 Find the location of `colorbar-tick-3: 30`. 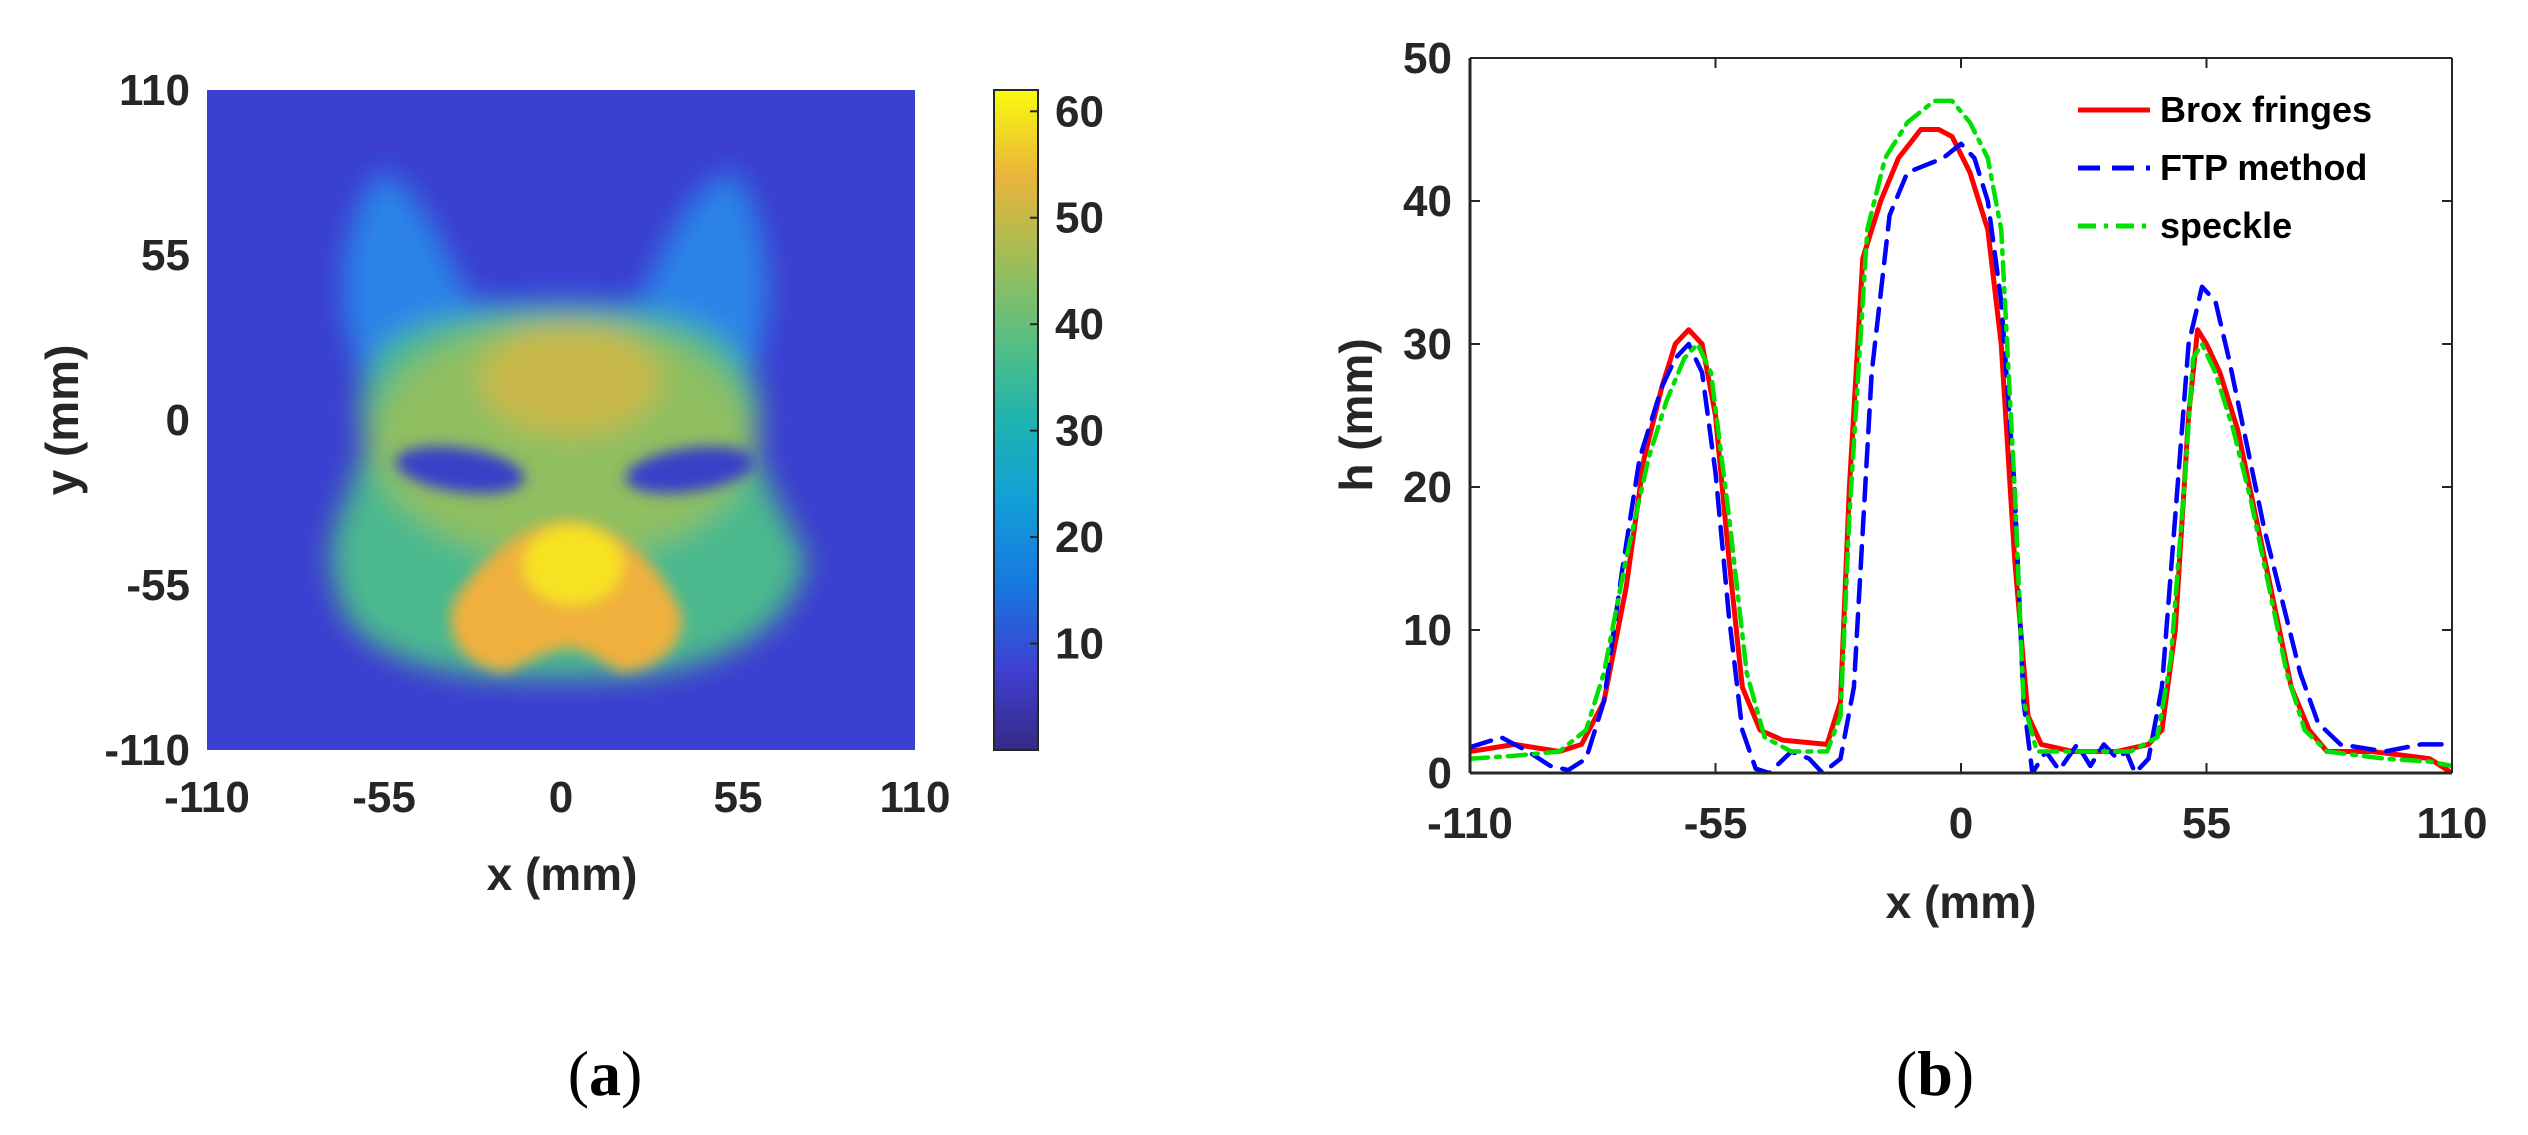

colorbar-tick-3: 30 is located at coordinates (1079, 431).